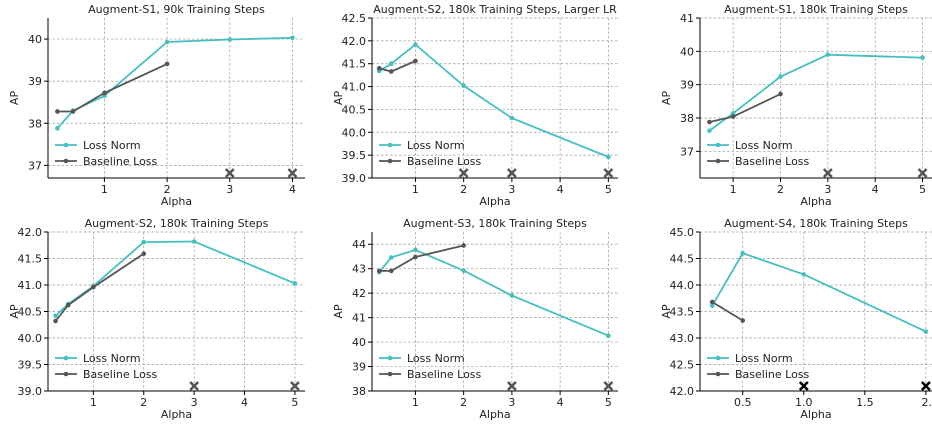 This screenshot has width=932, height=424. Describe the element at coordinates (682, 259) in the screenshot. I see `y-tick-label: 44.5` at that location.